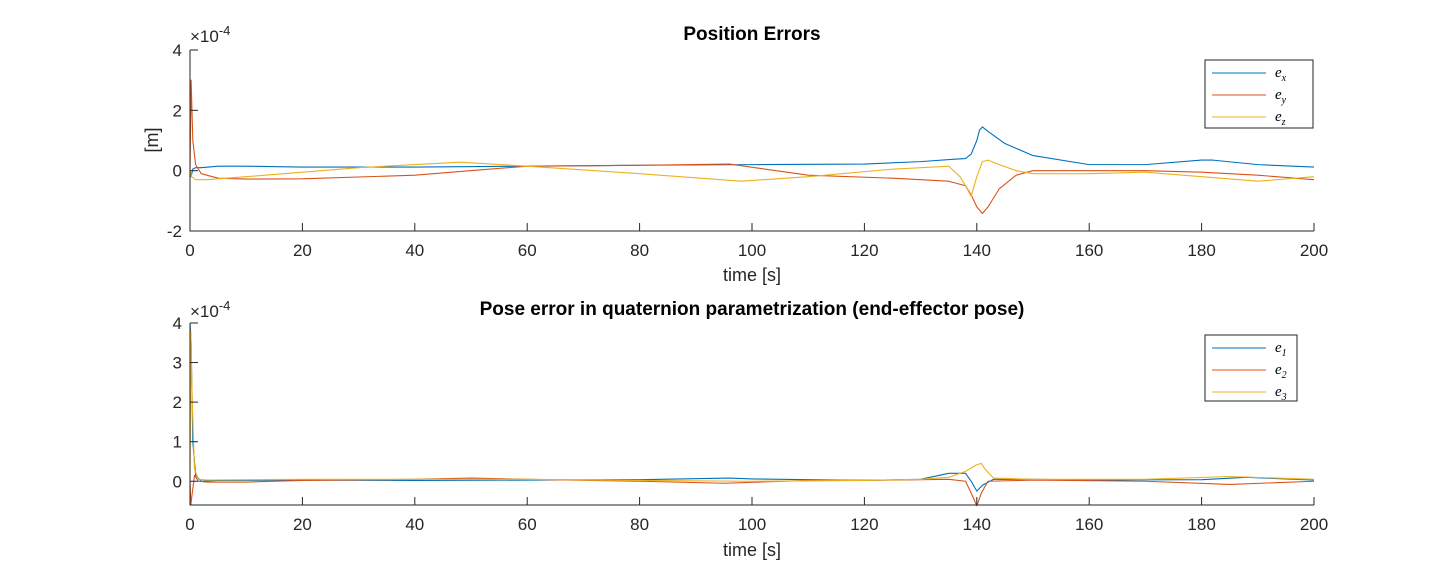  What do you see at coordinates (1281, 393) in the screenshot?
I see `legend-label: e3` at bounding box center [1281, 393].